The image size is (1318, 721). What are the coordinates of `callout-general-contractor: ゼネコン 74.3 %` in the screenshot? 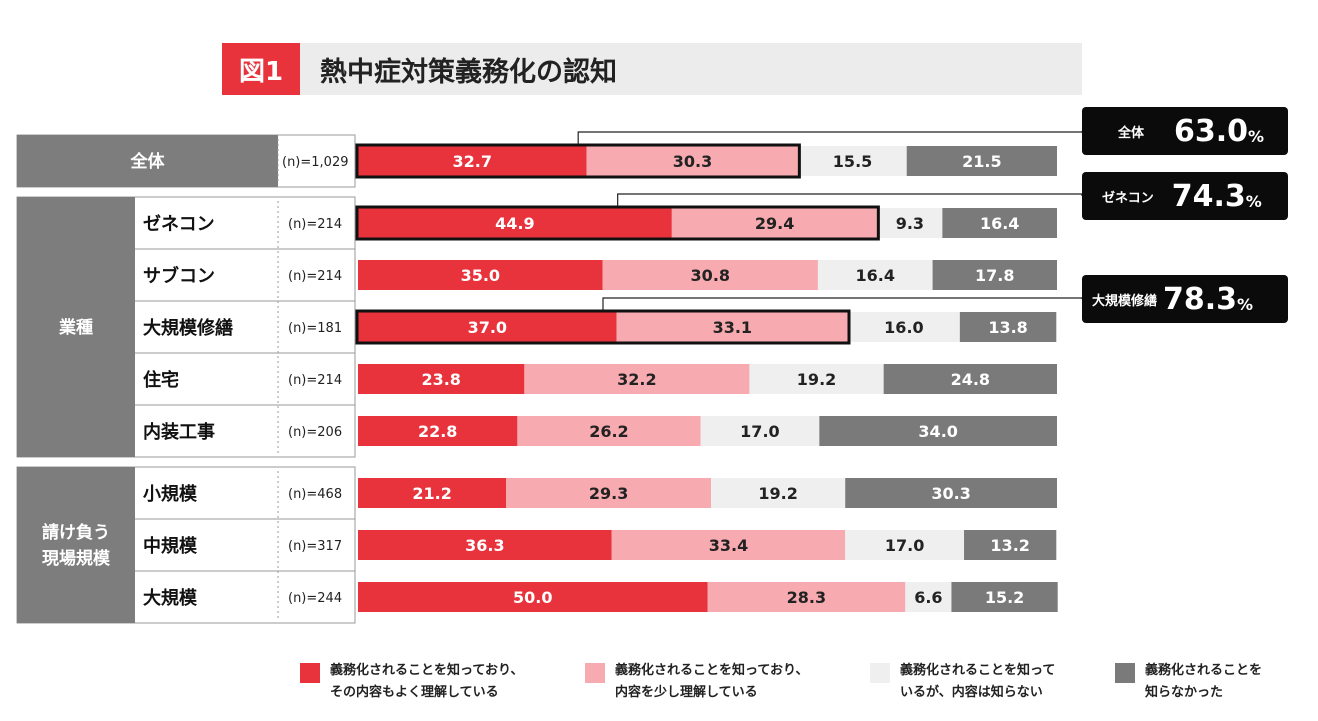 It's located at (1185, 196).